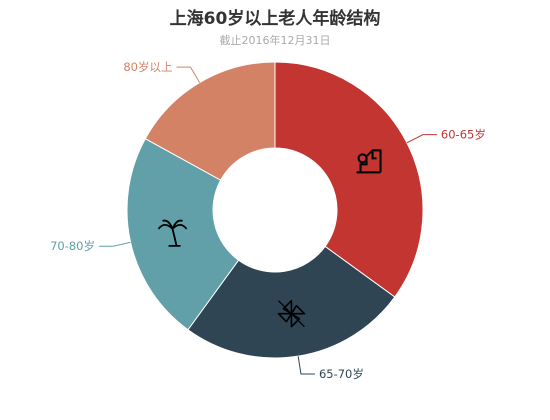 Image resolution: width=550 pixels, height=420 pixels. What do you see at coordinates (275, 40) in the screenshot?
I see `chart-subtitle: 截止2016年12月31日` at bounding box center [275, 40].